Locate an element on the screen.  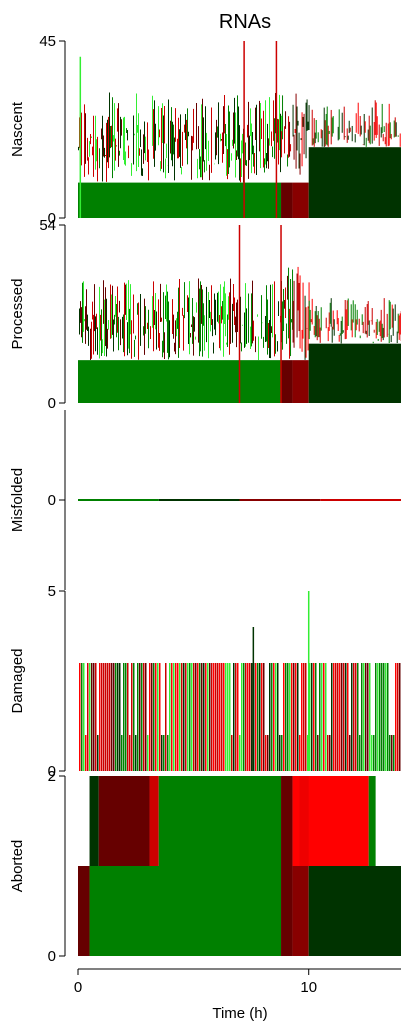
aborted-y-tick-label: 2 is located at coordinates (52, 776).